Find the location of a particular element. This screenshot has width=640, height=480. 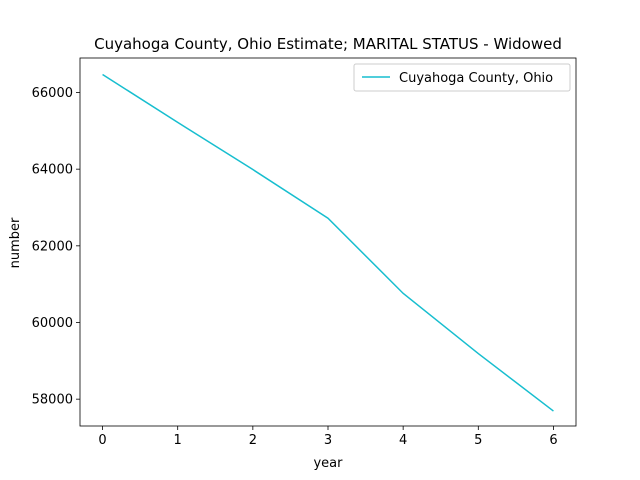

x-axis-label: year is located at coordinates (328, 463).